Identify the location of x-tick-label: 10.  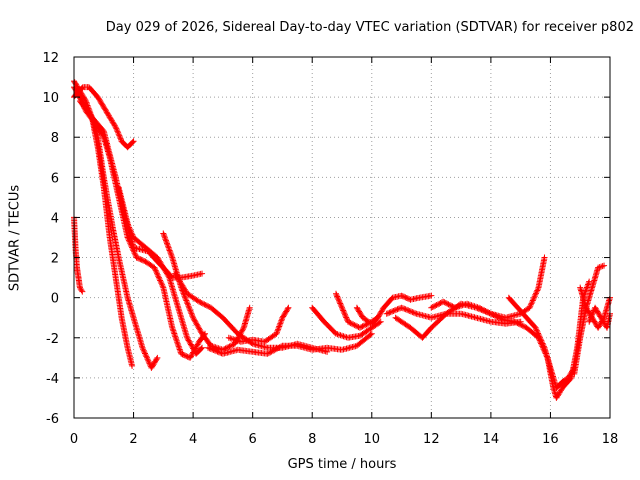
(372, 439).